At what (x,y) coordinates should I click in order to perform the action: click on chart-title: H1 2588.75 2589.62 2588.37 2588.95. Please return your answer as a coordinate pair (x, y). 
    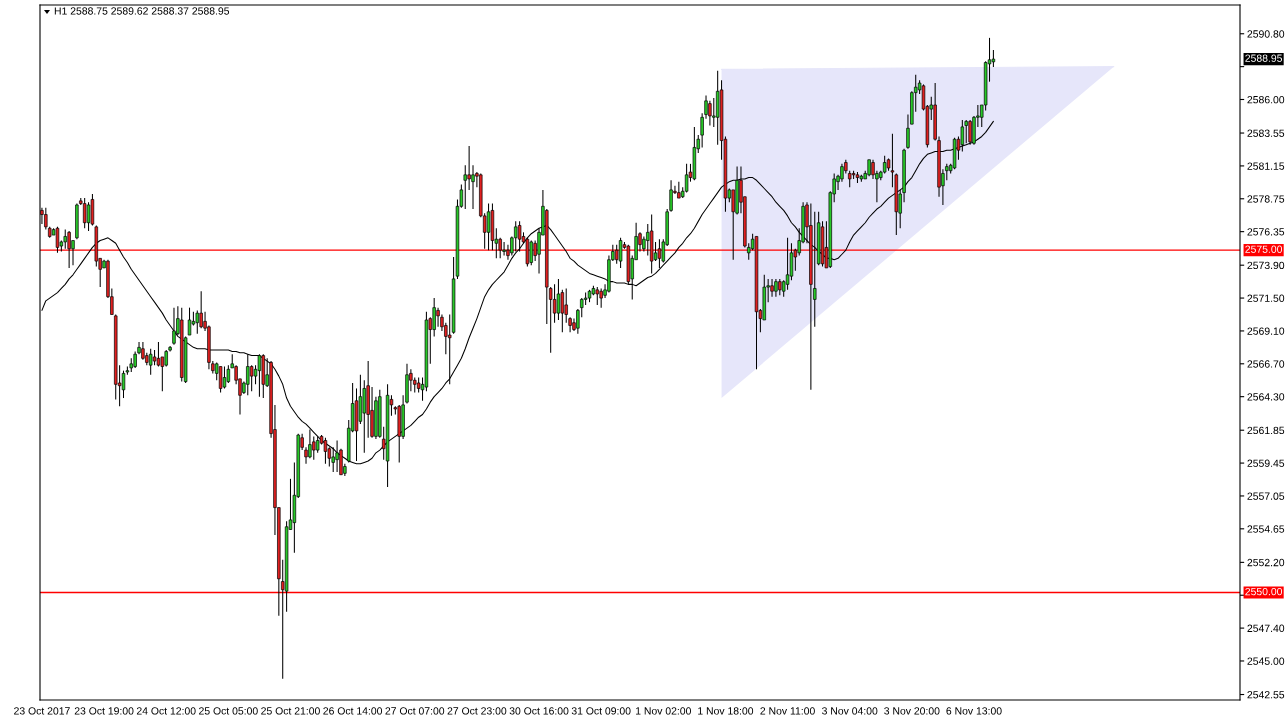
    Looking at the image, I should click on (142, 11).